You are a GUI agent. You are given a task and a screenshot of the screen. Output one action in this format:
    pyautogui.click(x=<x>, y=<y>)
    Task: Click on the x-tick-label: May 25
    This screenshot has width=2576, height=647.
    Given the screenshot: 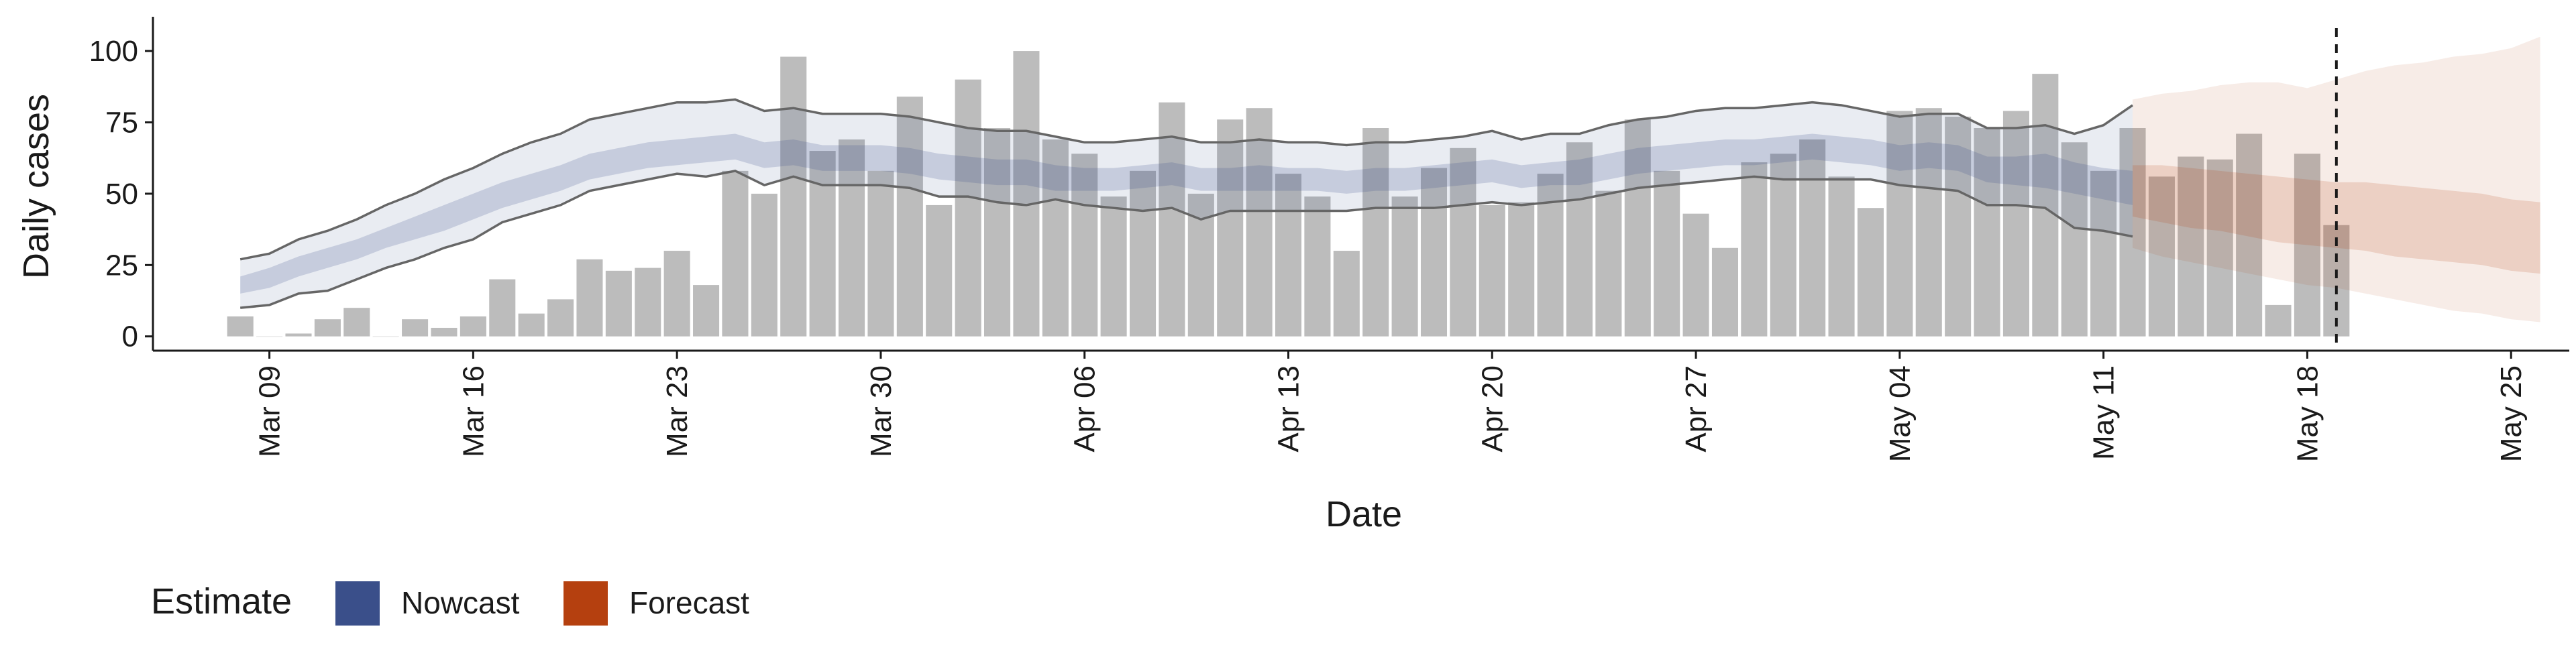 What is the action you would take?
    pyautogui.click(x=2511, y=414)
    